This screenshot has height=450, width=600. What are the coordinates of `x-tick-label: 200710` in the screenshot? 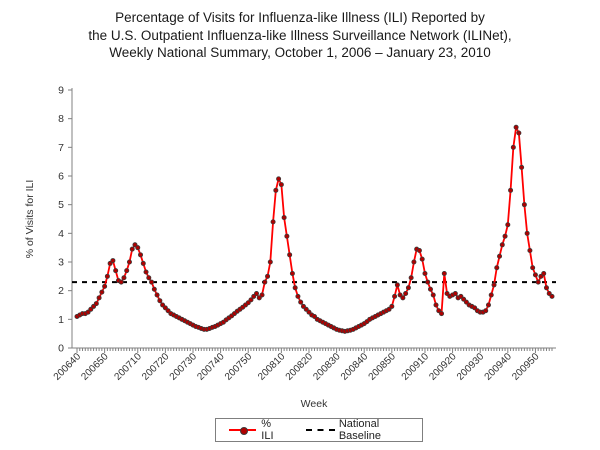 It's located at (128, 367).